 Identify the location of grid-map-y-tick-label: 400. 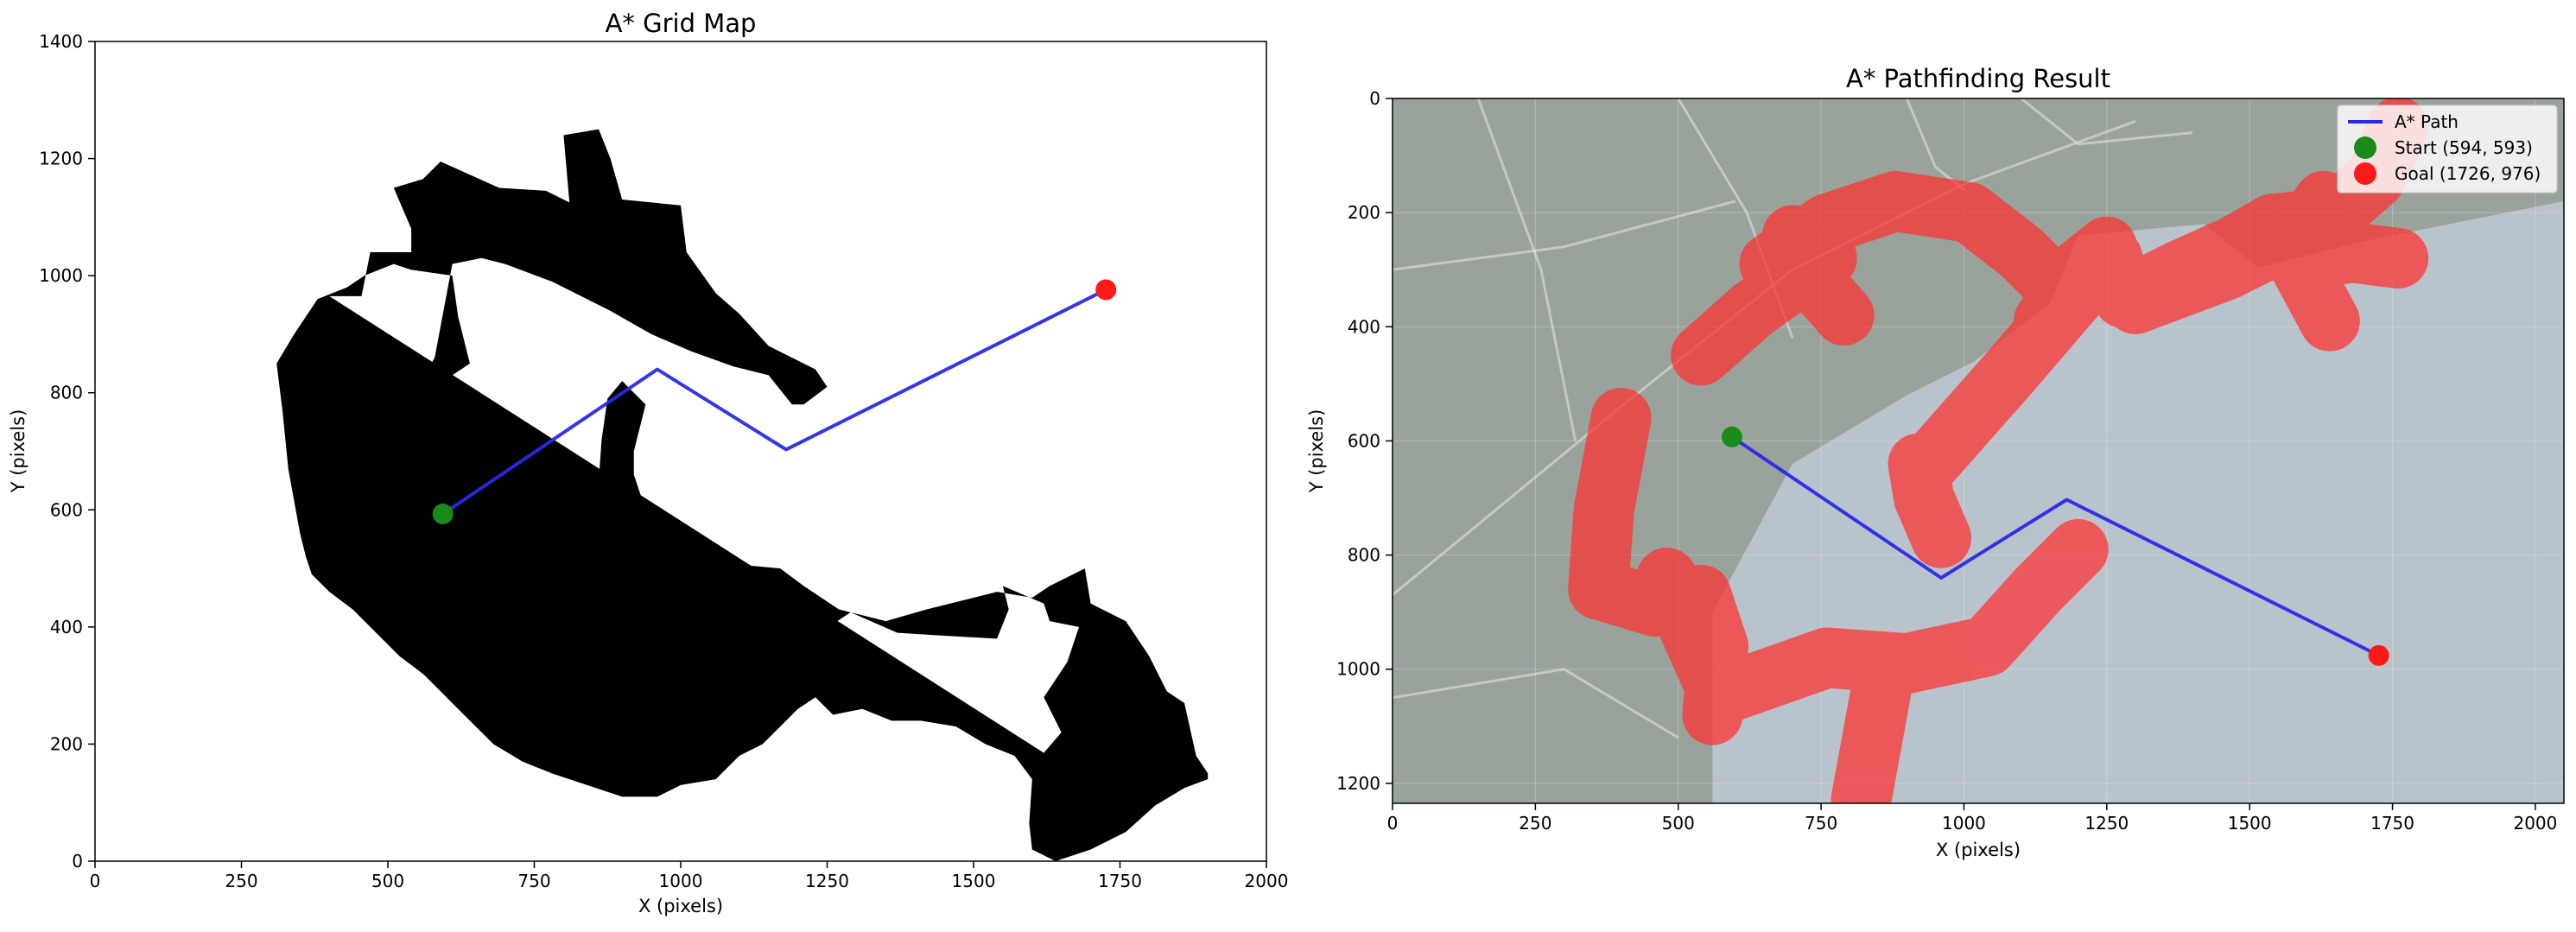
(66, 627).